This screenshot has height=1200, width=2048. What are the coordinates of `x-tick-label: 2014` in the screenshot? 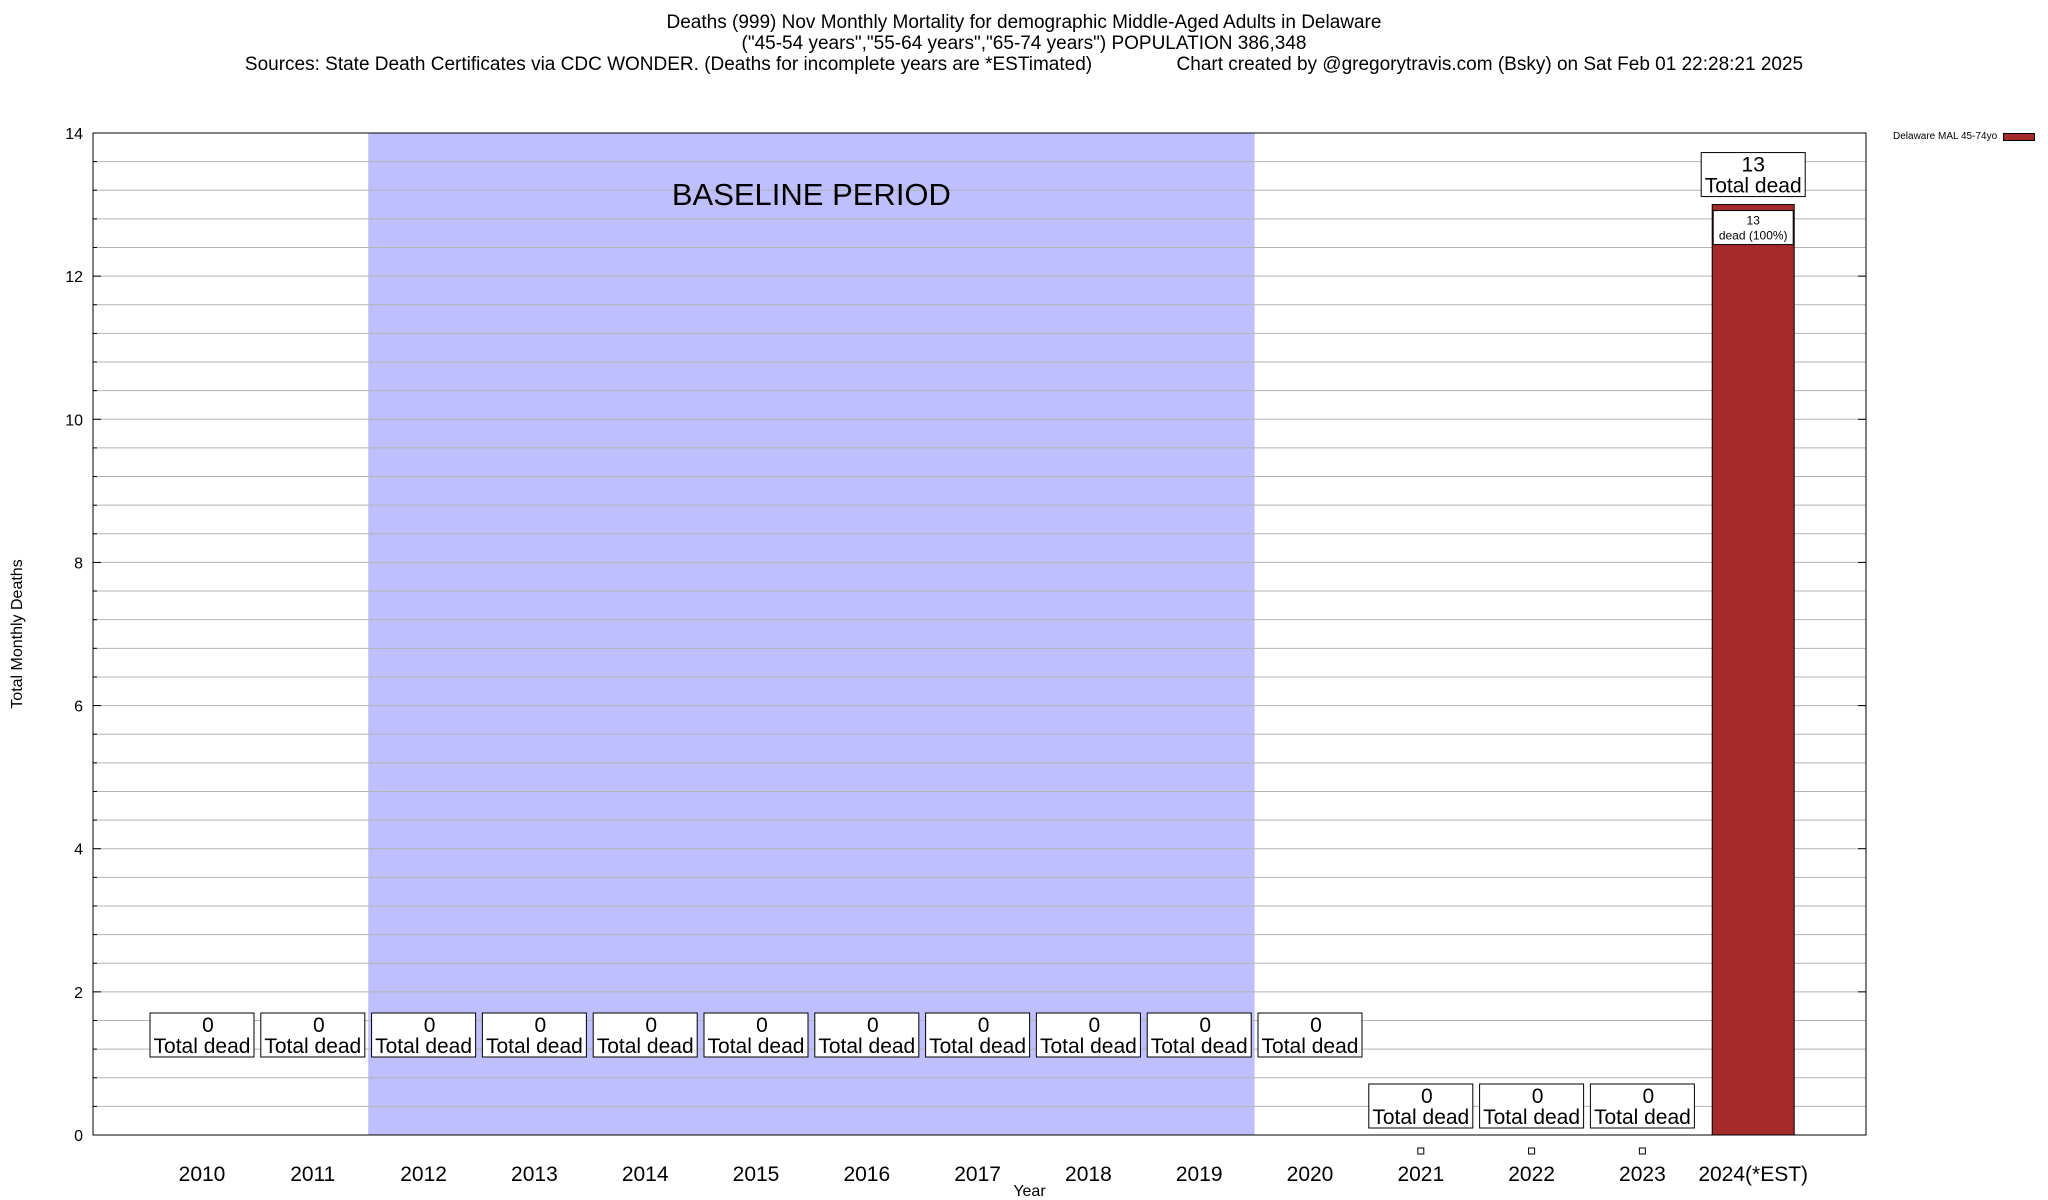 It's located at (645, 1174).